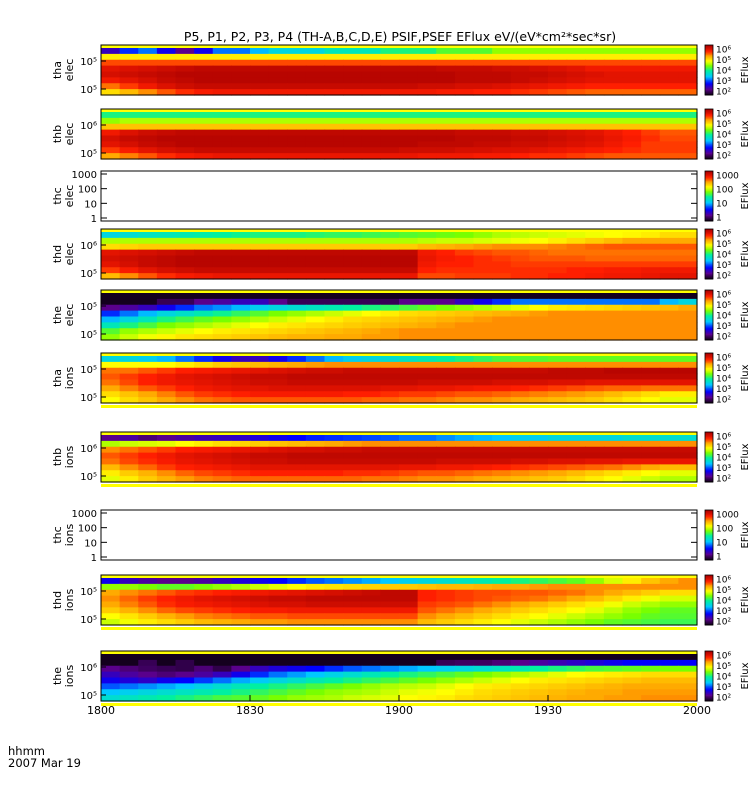  Describe the element at coordinates (399, 196) in the screenshot. I see `panel-frame` at that location.